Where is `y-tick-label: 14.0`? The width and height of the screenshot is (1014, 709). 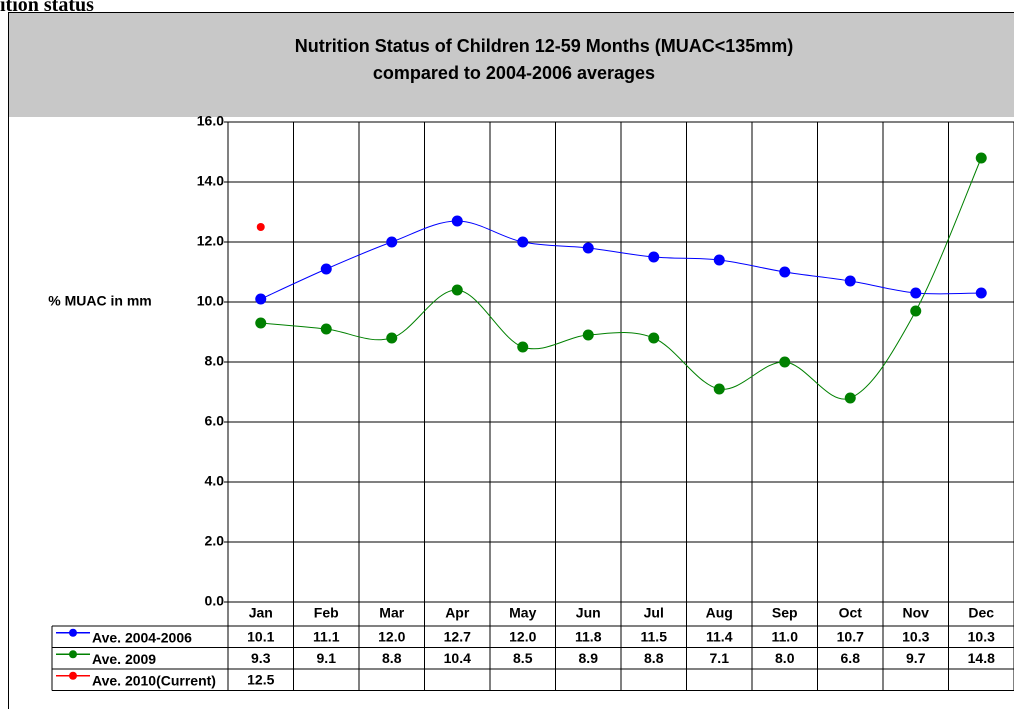
y-tick-label: 14.0 is located at coordinates (210, 181).